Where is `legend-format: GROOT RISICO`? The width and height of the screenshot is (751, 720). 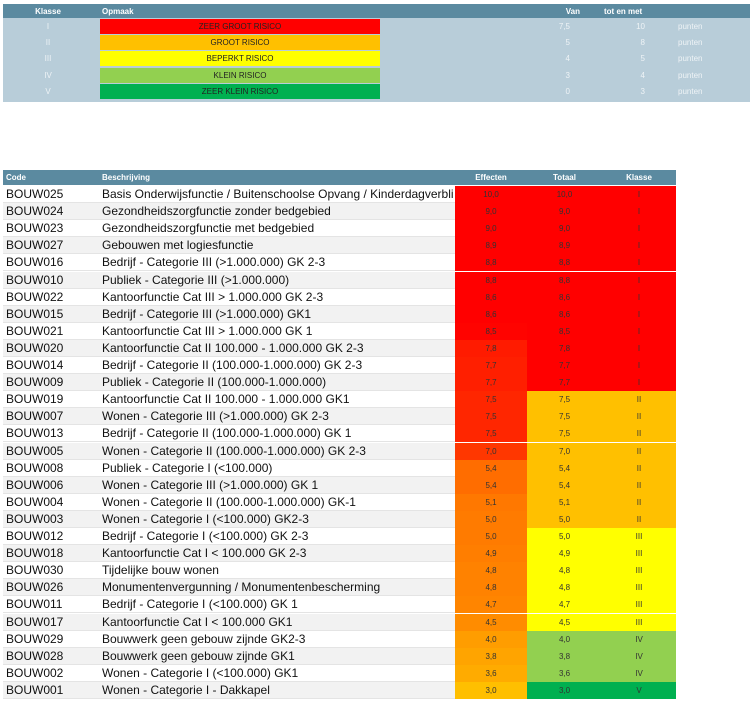 legend-format: GROOT RISICO is located at coordinates (240, 43).